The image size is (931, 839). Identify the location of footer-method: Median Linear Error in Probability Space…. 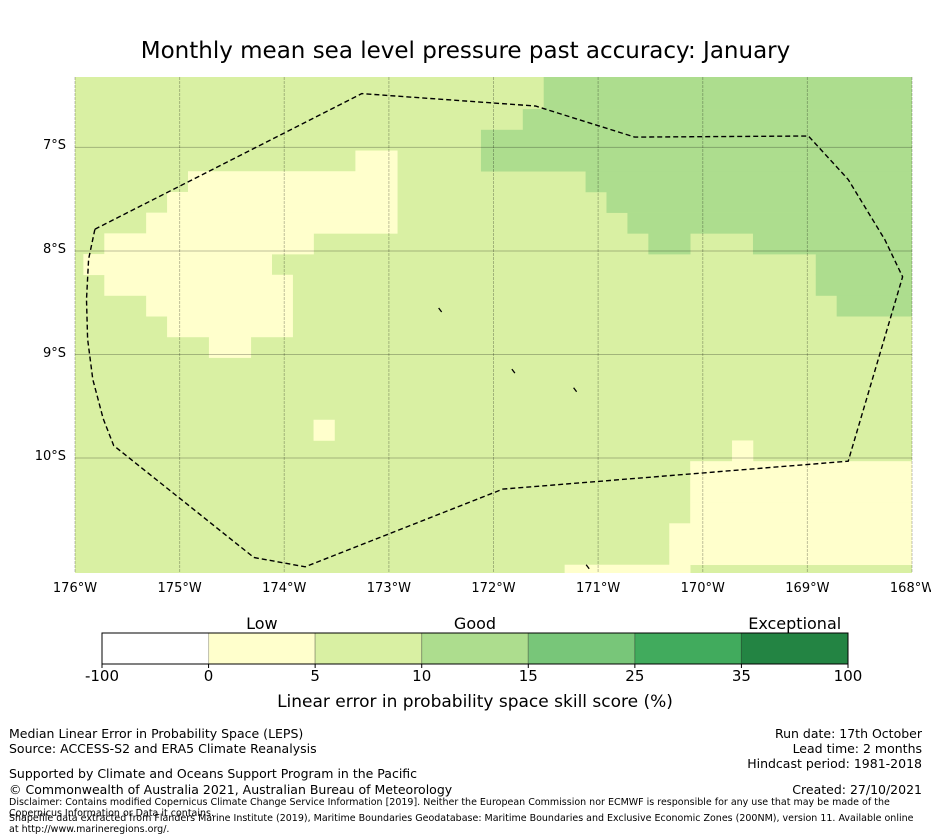
(156, 733).